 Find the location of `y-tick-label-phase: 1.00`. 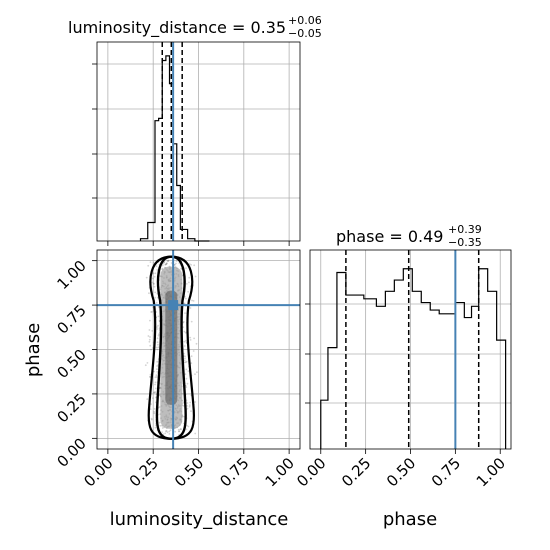

y-tick-label-phase: 1.00 is located at coordinates (71, 275).